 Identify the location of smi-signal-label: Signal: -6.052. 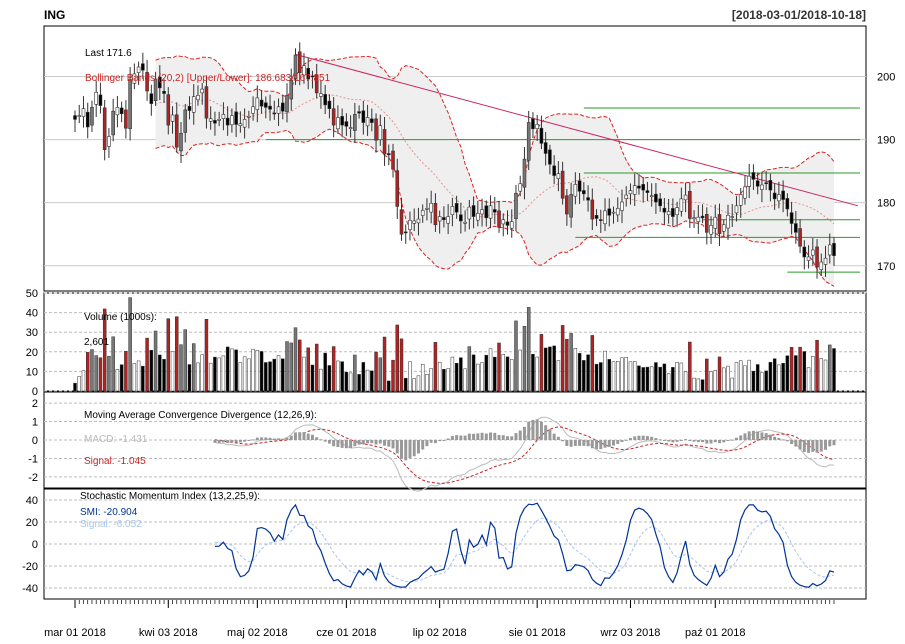
(111, 524).